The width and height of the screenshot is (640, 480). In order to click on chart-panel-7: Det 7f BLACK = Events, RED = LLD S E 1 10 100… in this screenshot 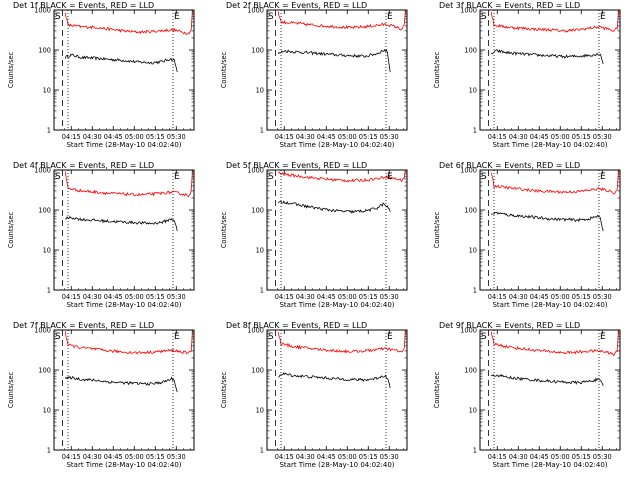, I will do `click(101, 395)`.